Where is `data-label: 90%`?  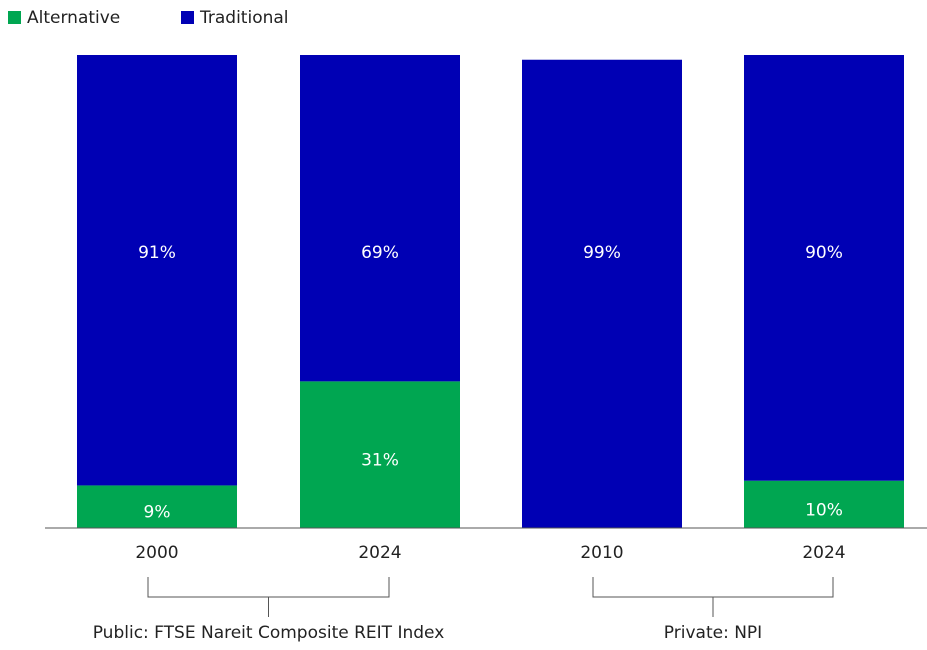
data-label: 90% is located at coordinates (824, 253).